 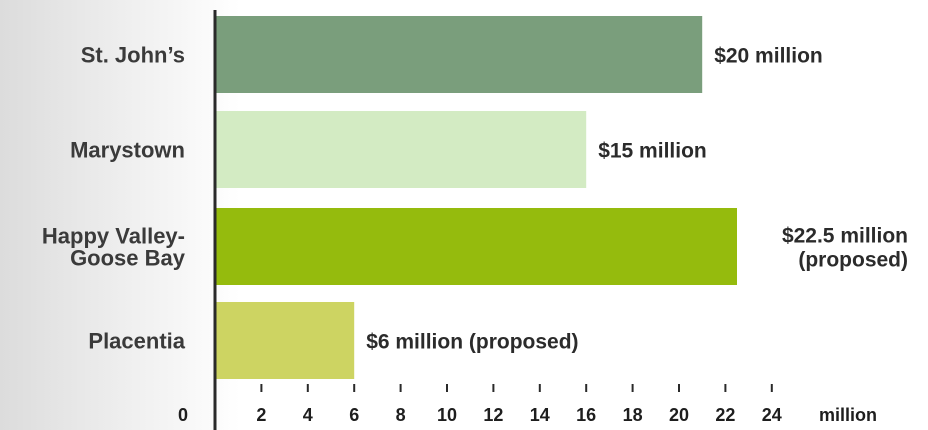 I want to click on value-label-0: $20 million, so click(x=768, y=56).